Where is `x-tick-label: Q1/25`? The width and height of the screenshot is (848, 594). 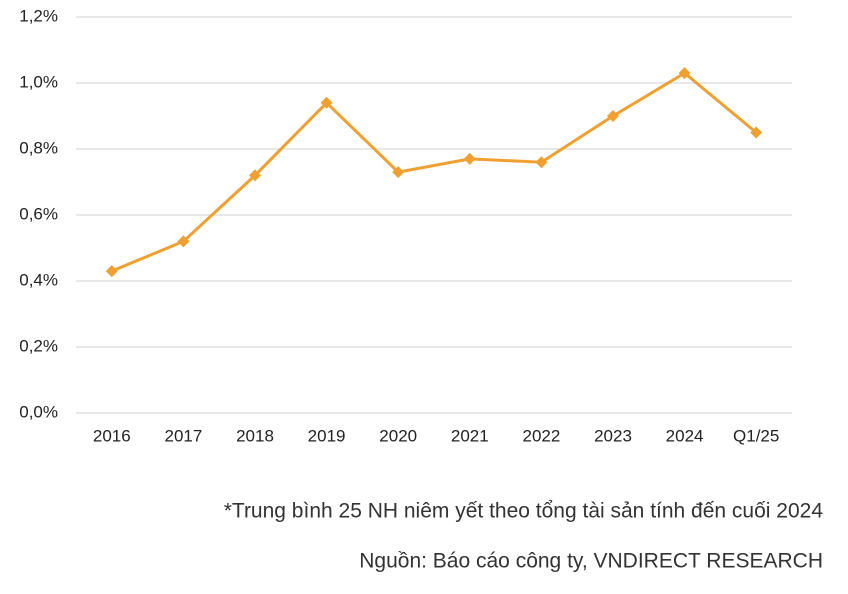 x-tick-label: Q1/25 is located at coordinates (756, 435).